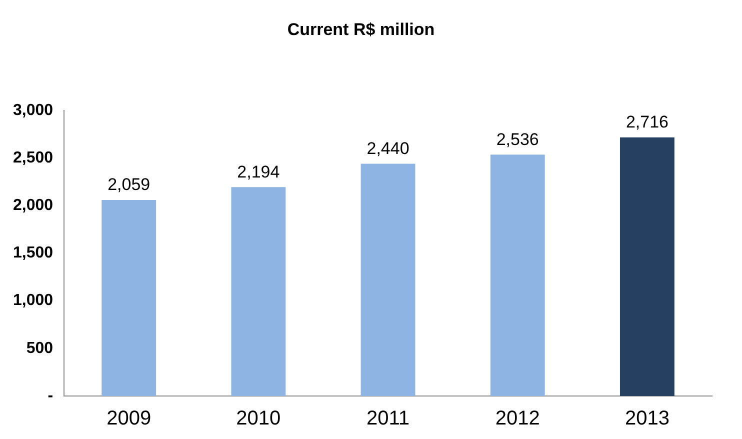 The image size is (742, 439). Describe the element at coordinates (33, 110) in the screenshot. I see `y-tick-label: 3,000` at that location.